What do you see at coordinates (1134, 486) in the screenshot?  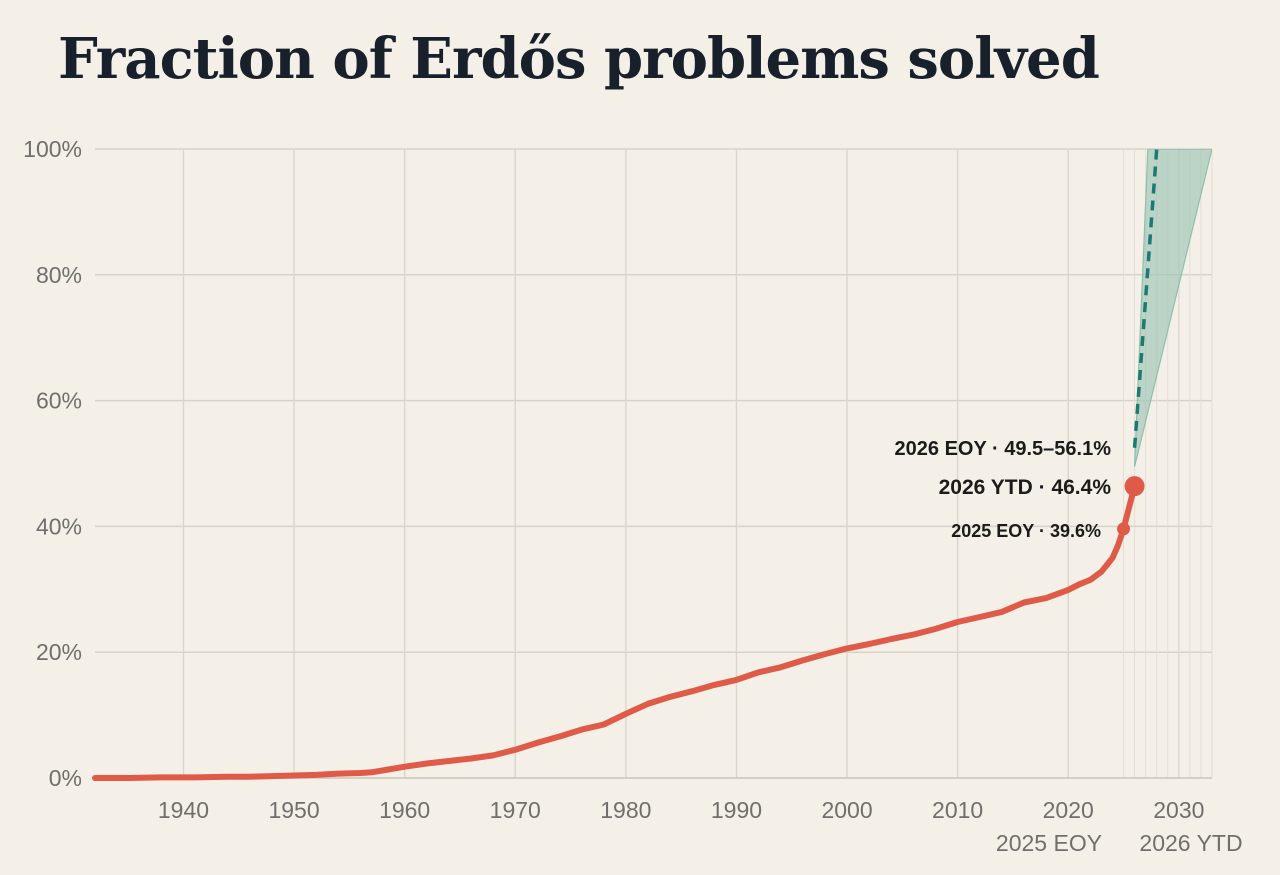 I see `point-2026-ytd` at bounding box center [1134, 486].